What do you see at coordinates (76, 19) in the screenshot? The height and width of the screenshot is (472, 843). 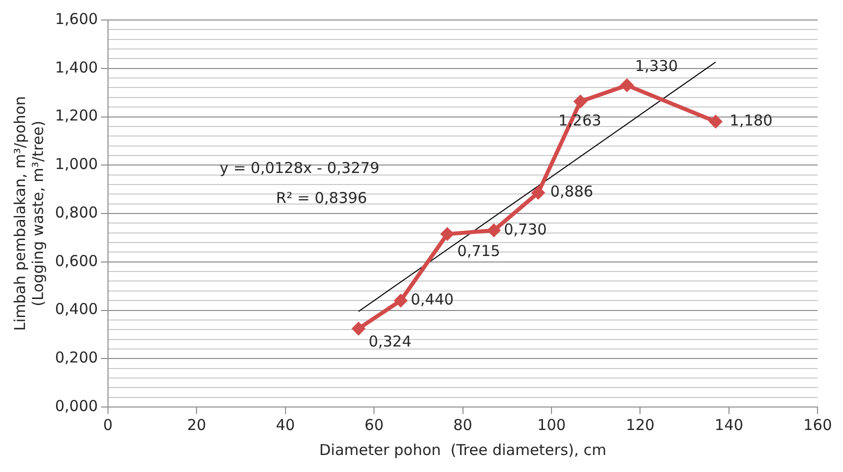 I see `y-tick-label: 1,600` at bounding box center [76, 19].